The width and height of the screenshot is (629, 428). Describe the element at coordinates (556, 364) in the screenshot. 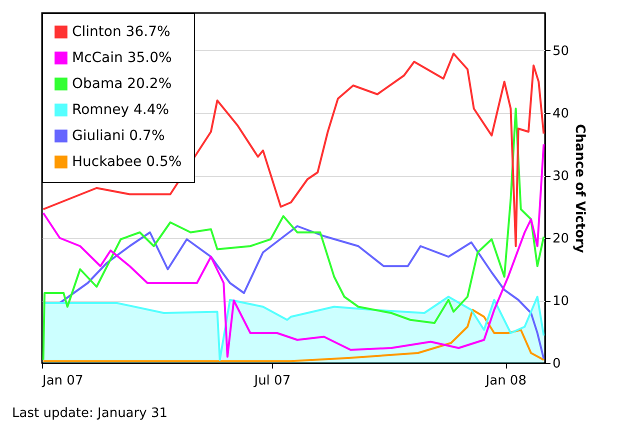

I see `y-tick-label: 0` at that location.